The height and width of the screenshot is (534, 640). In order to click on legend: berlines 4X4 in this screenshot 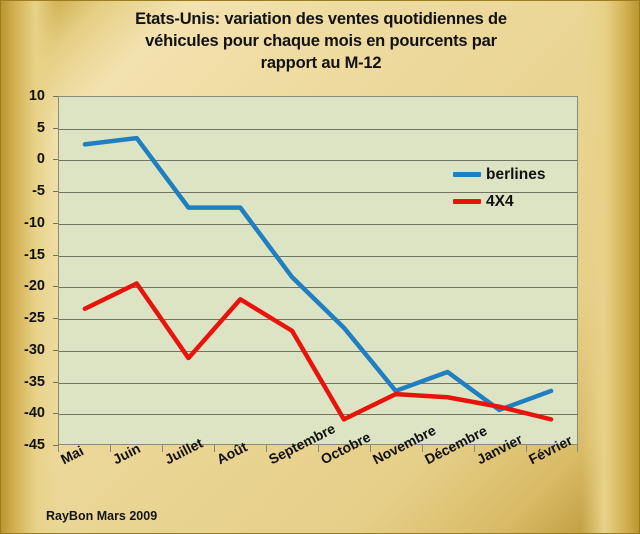, I will do `click(513, 188)`.